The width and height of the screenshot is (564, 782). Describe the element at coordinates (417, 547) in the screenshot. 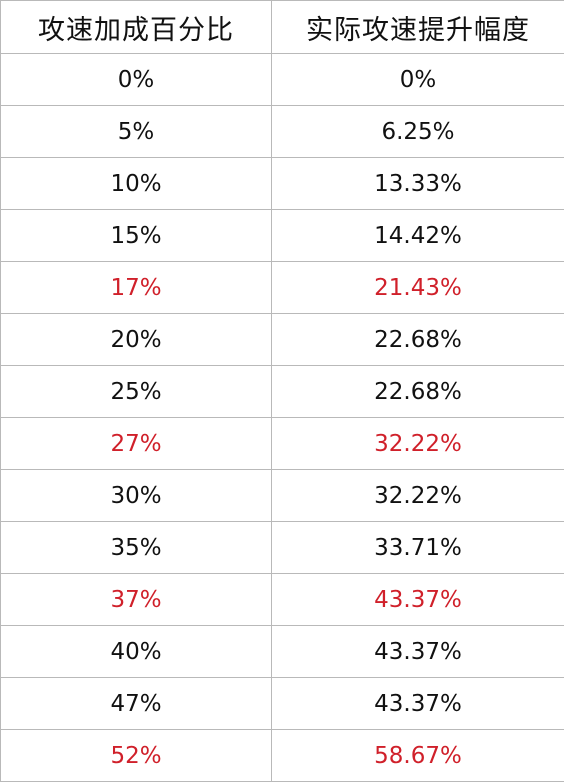

I see `actual-cell: 33.71%` at that location.